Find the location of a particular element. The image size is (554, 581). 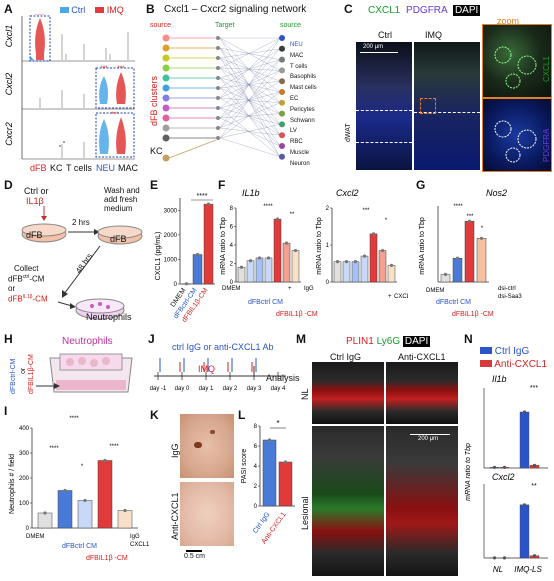

j-analysis: Analysis is located at coordinates (283, 378).